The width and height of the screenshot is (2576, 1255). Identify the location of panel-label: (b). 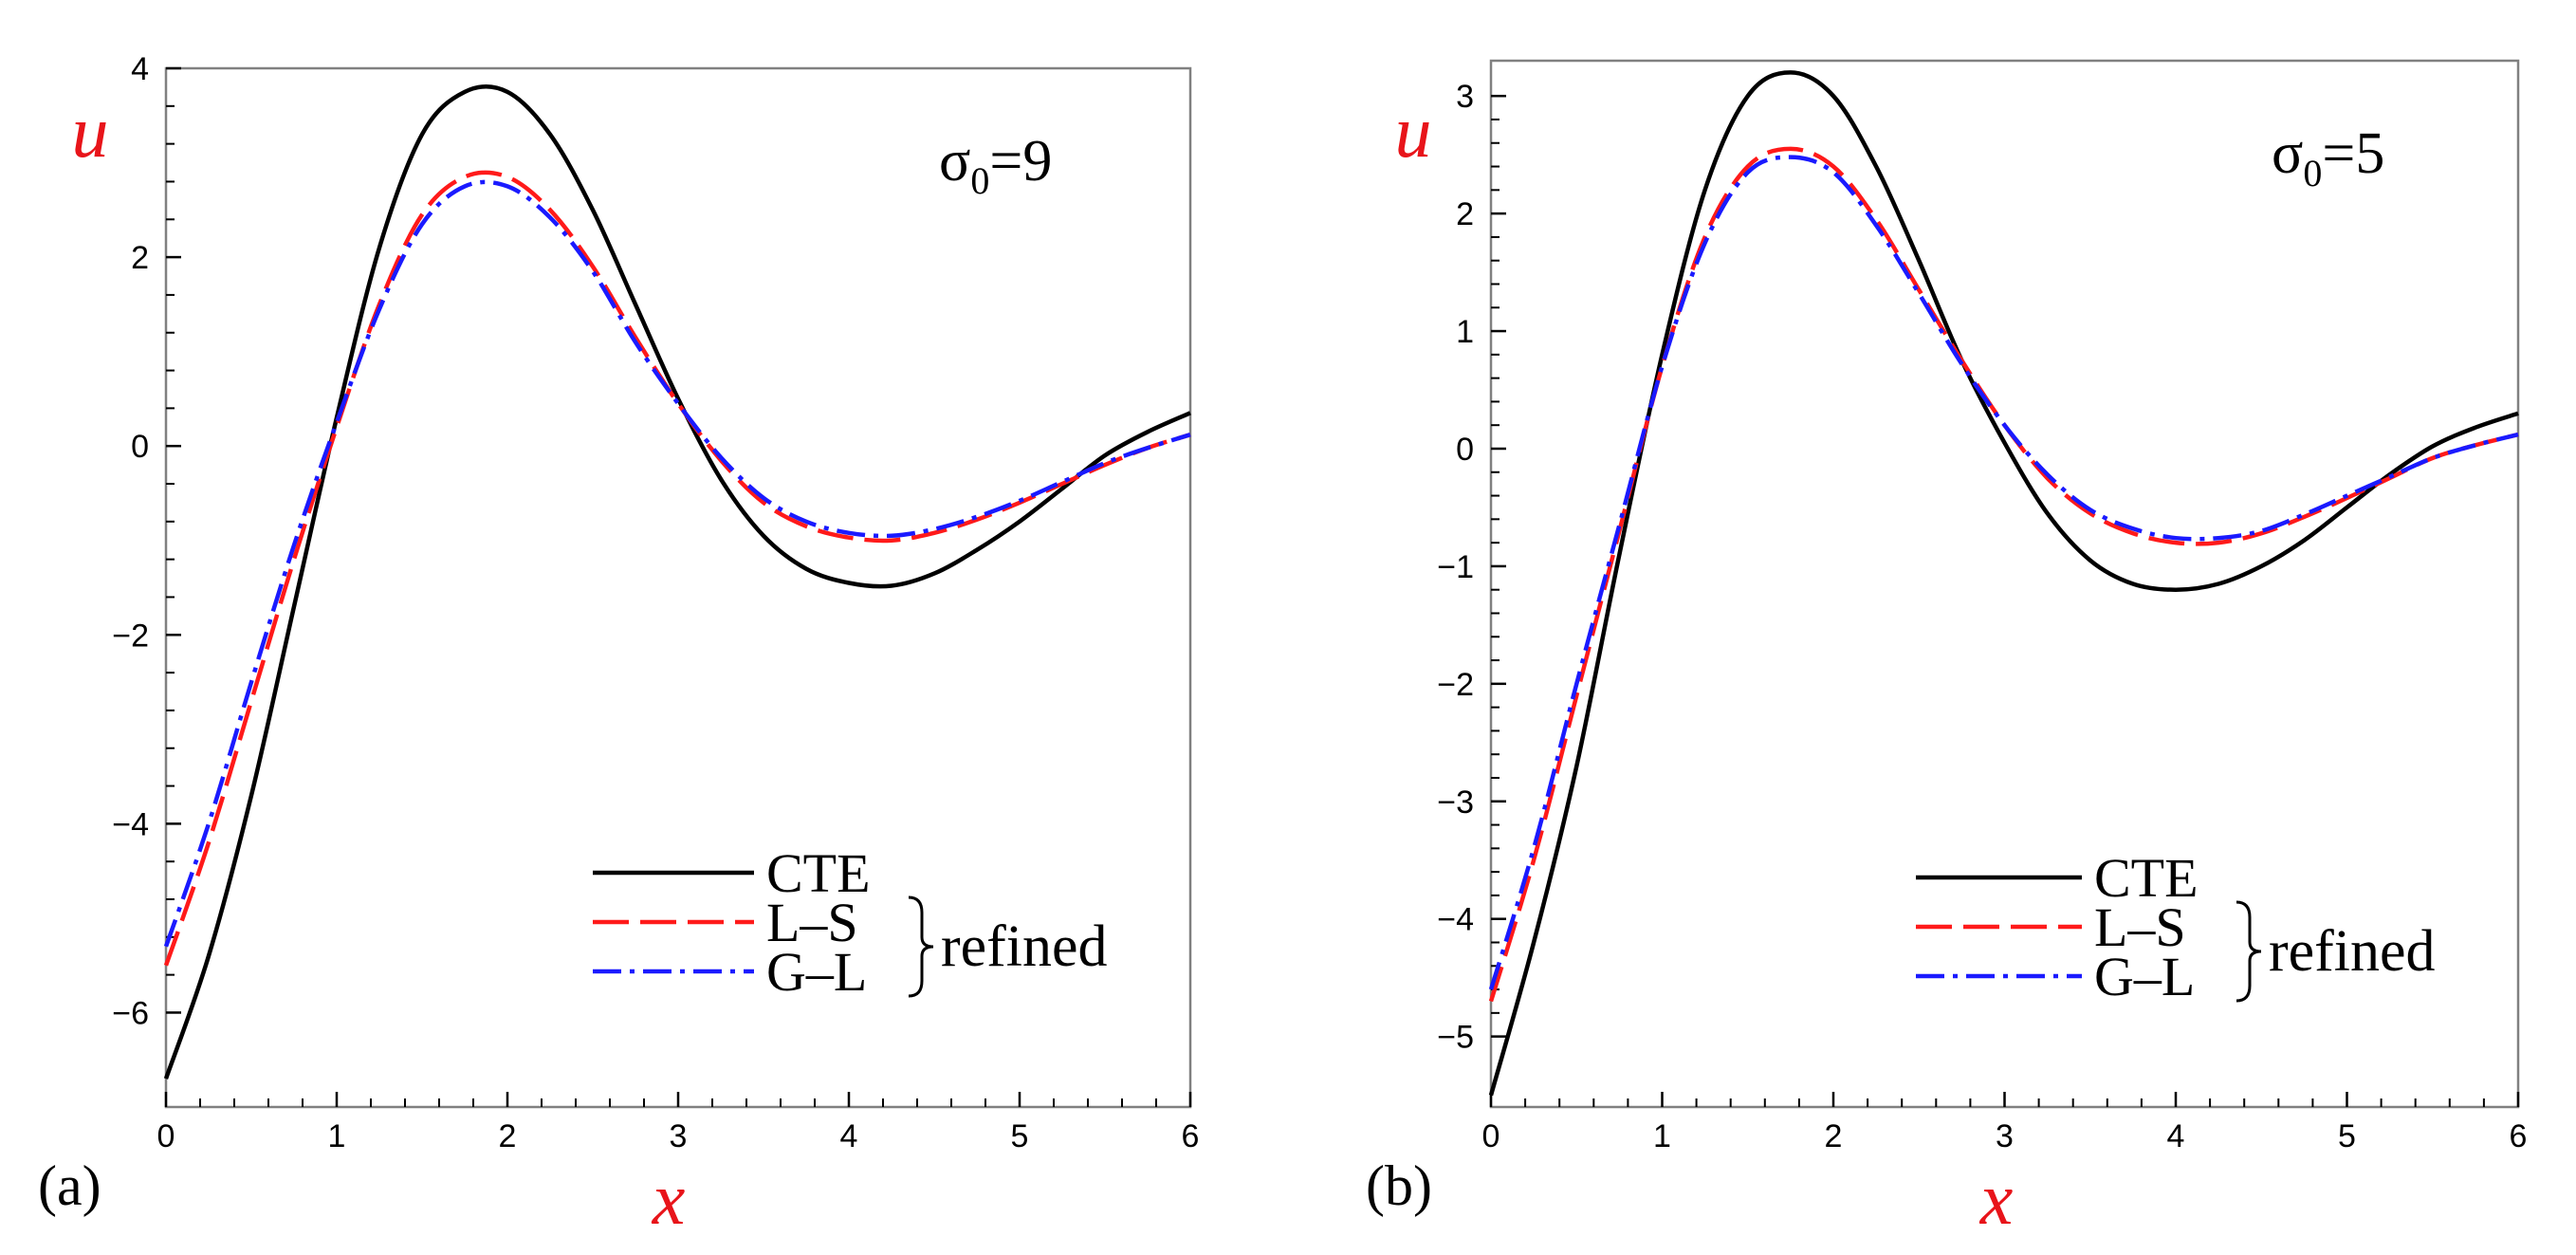
(1399, 1185).